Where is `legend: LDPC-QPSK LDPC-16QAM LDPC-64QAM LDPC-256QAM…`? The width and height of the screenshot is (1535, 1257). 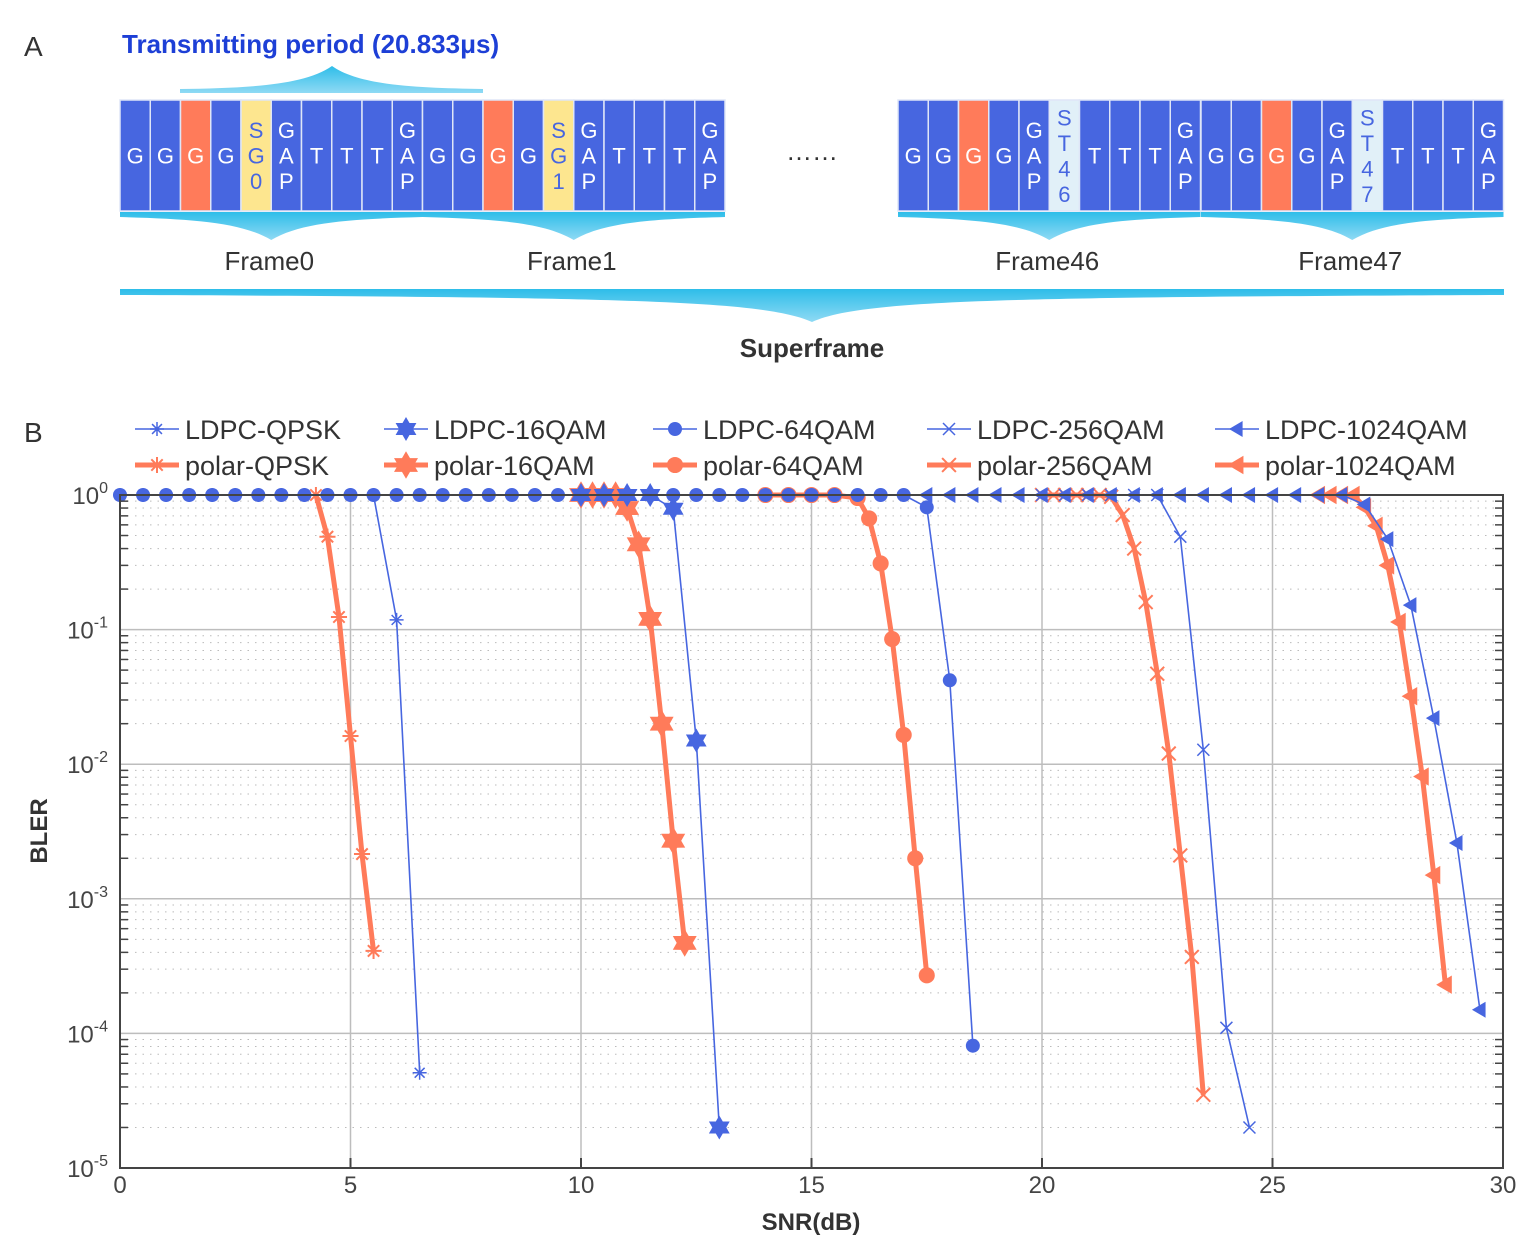
legend: LDPC-QPSK LDPC-16QAM LDPC-64QAM LDPC-256QAM… is located at coordinates (801, 448).